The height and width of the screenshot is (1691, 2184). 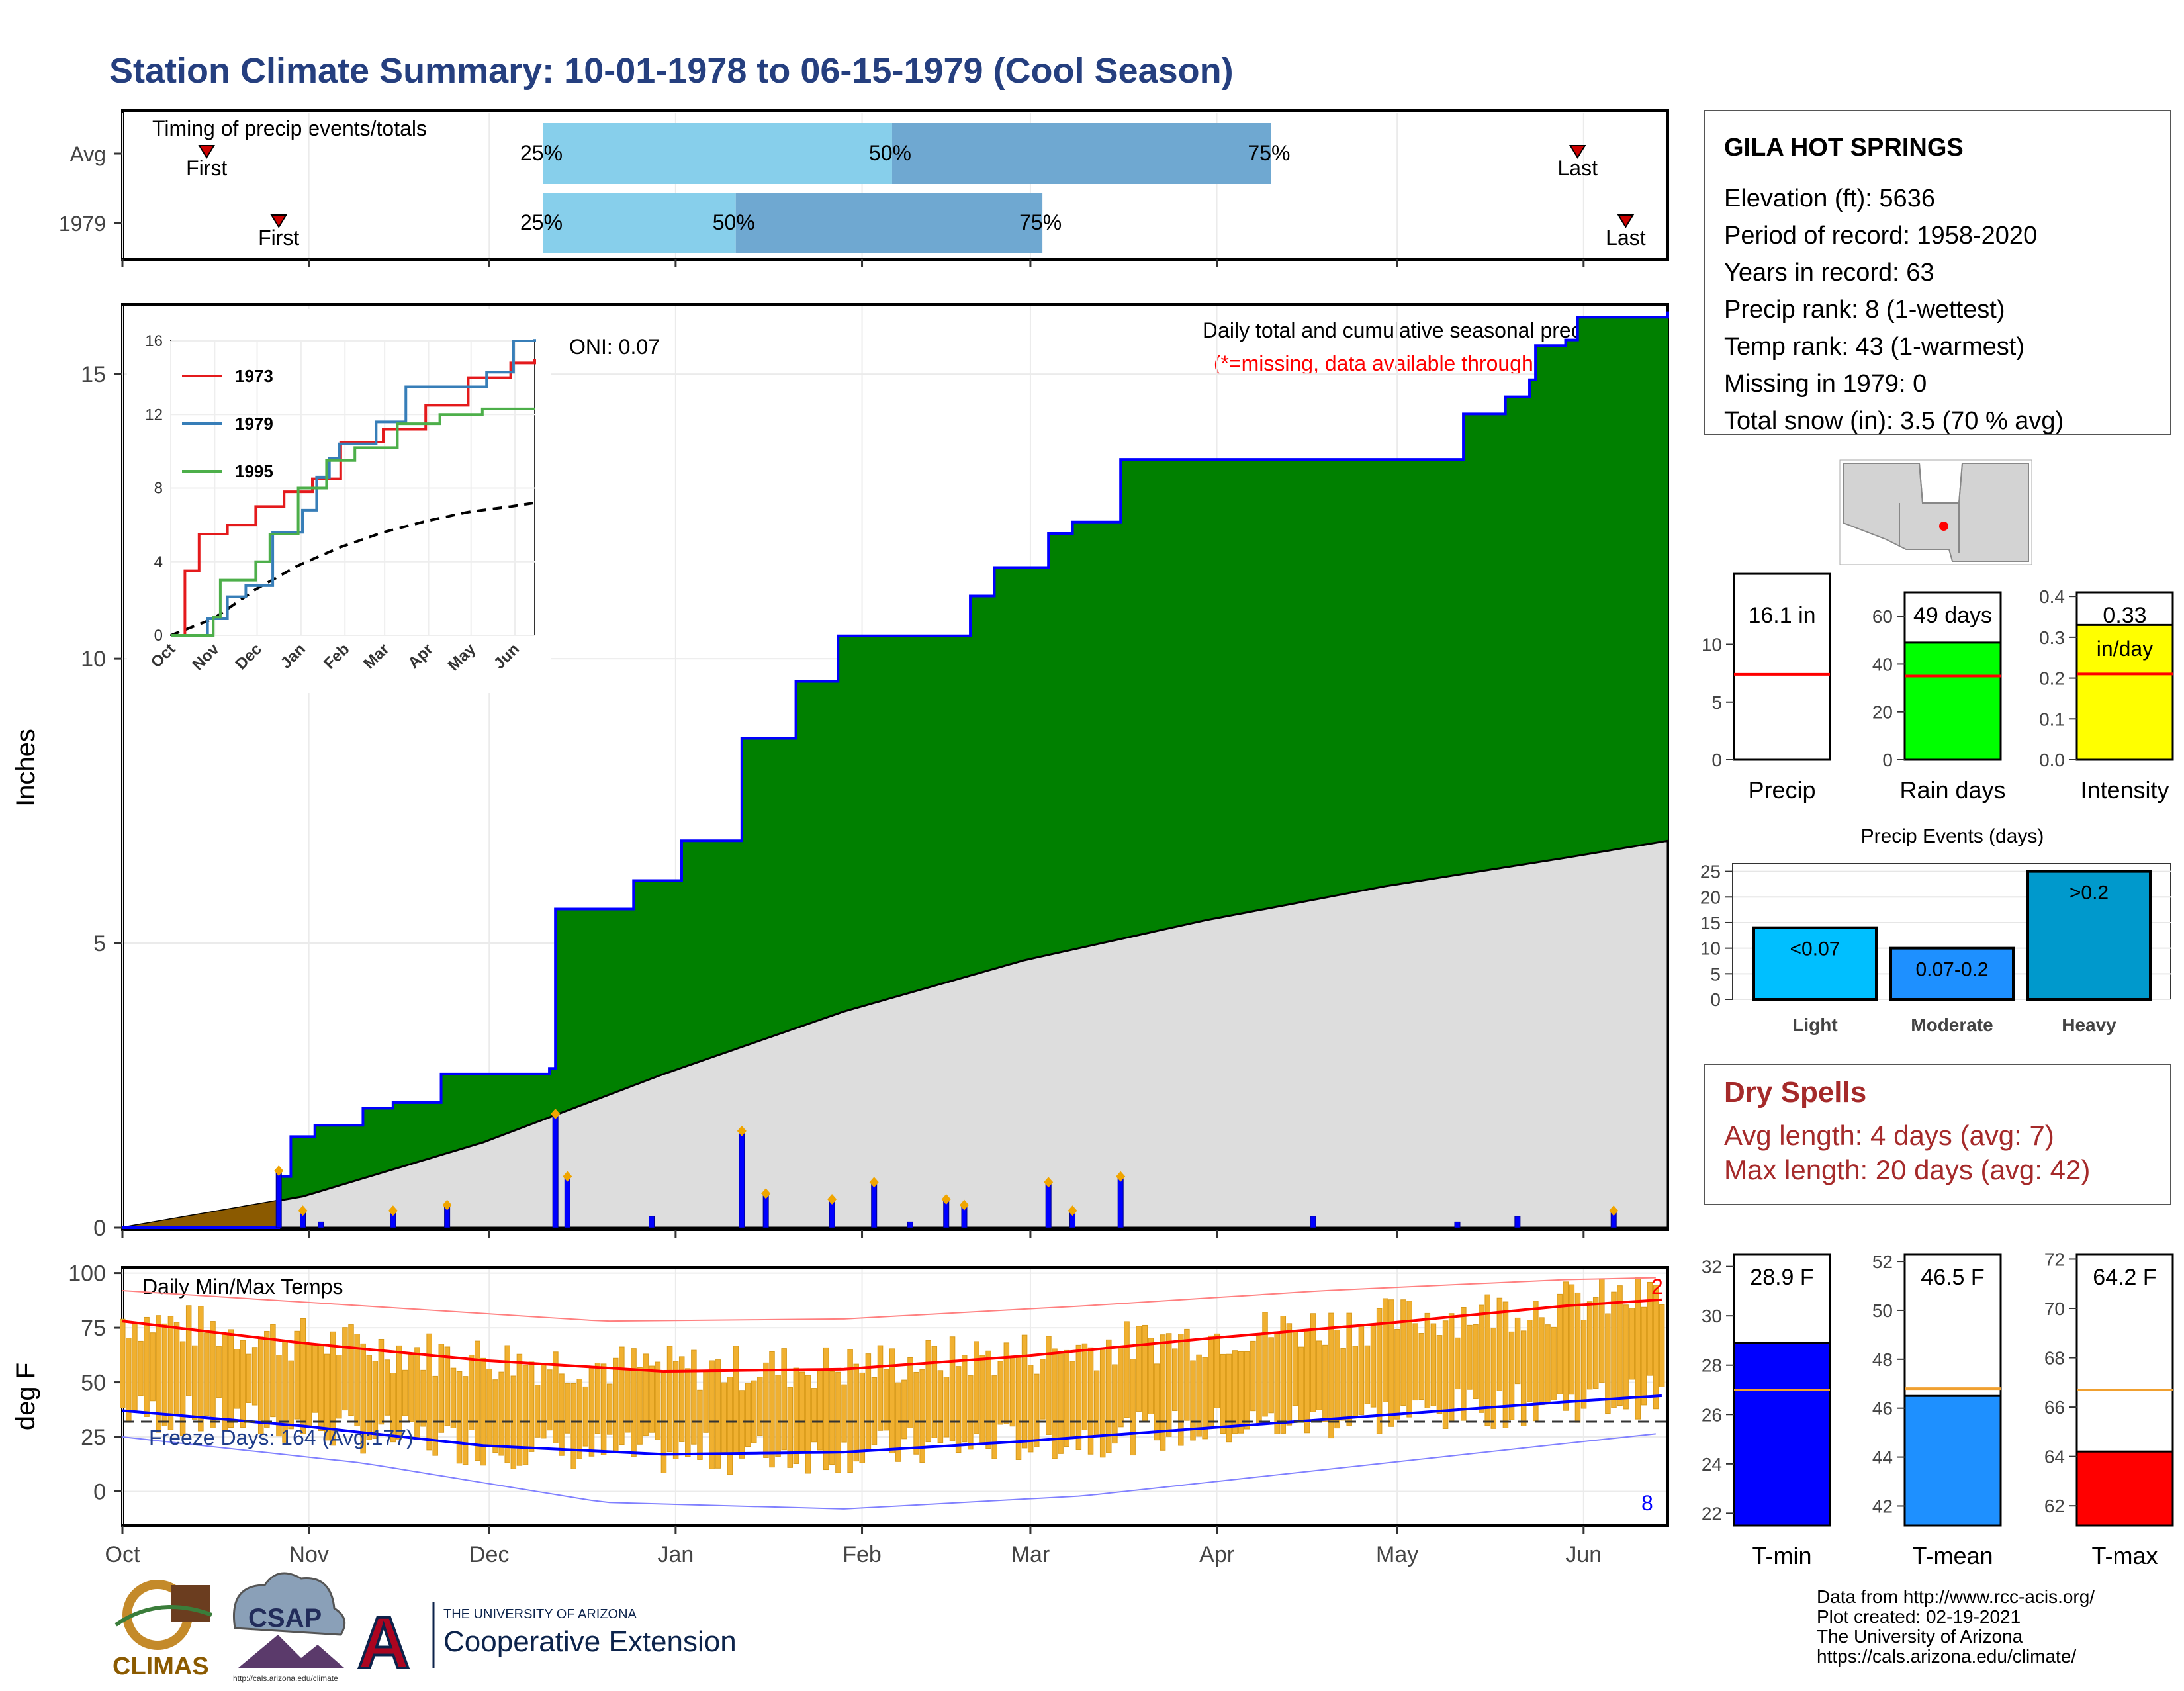 I want to click on timing-row-label: Avg, so click(x=87, y=154).